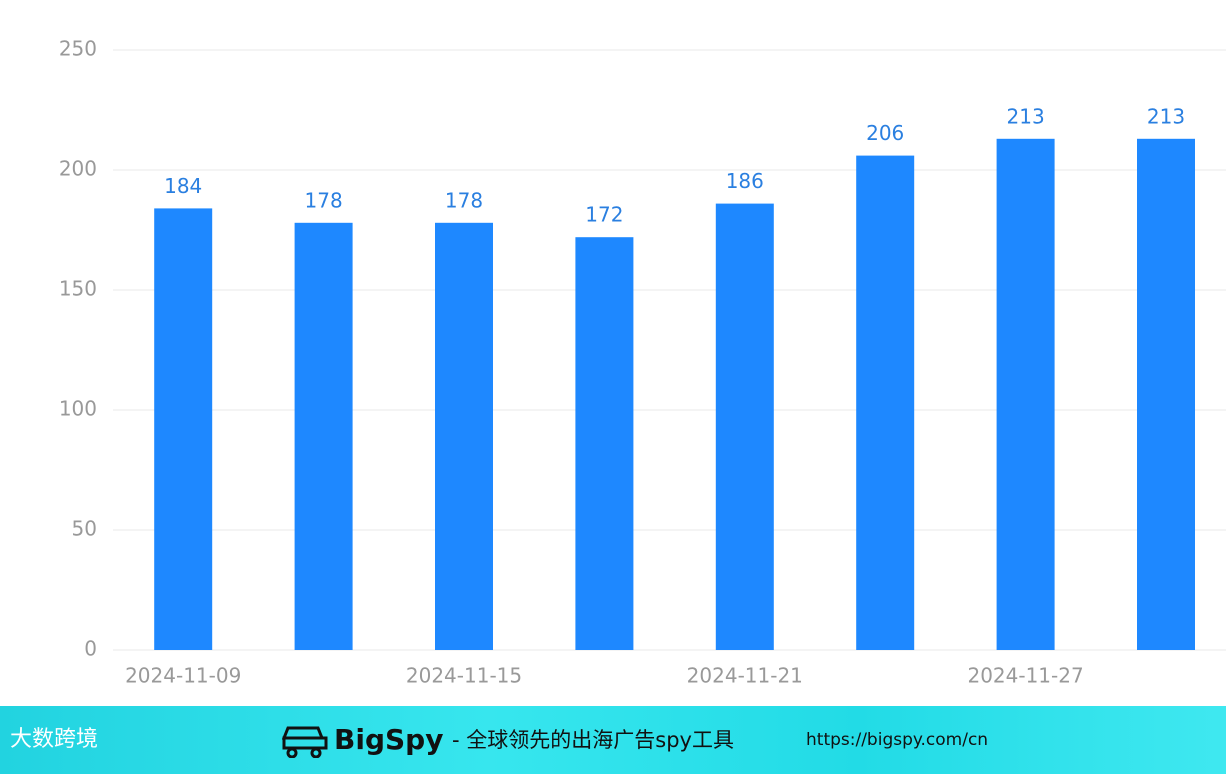 The width and height of the screenshot is (1226, 774). What do you see at coordinates (84, 529) in the screenshot?
I see `y-tick-label: 50` at bounding box center [84, 529].